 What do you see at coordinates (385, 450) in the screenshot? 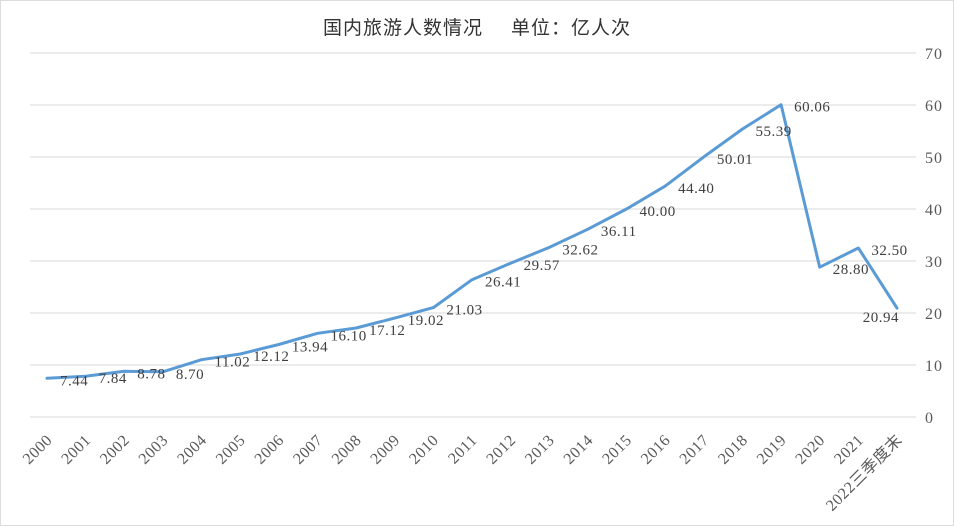
I see `x-tick-label: 2009` at bounding box center [385, 450].